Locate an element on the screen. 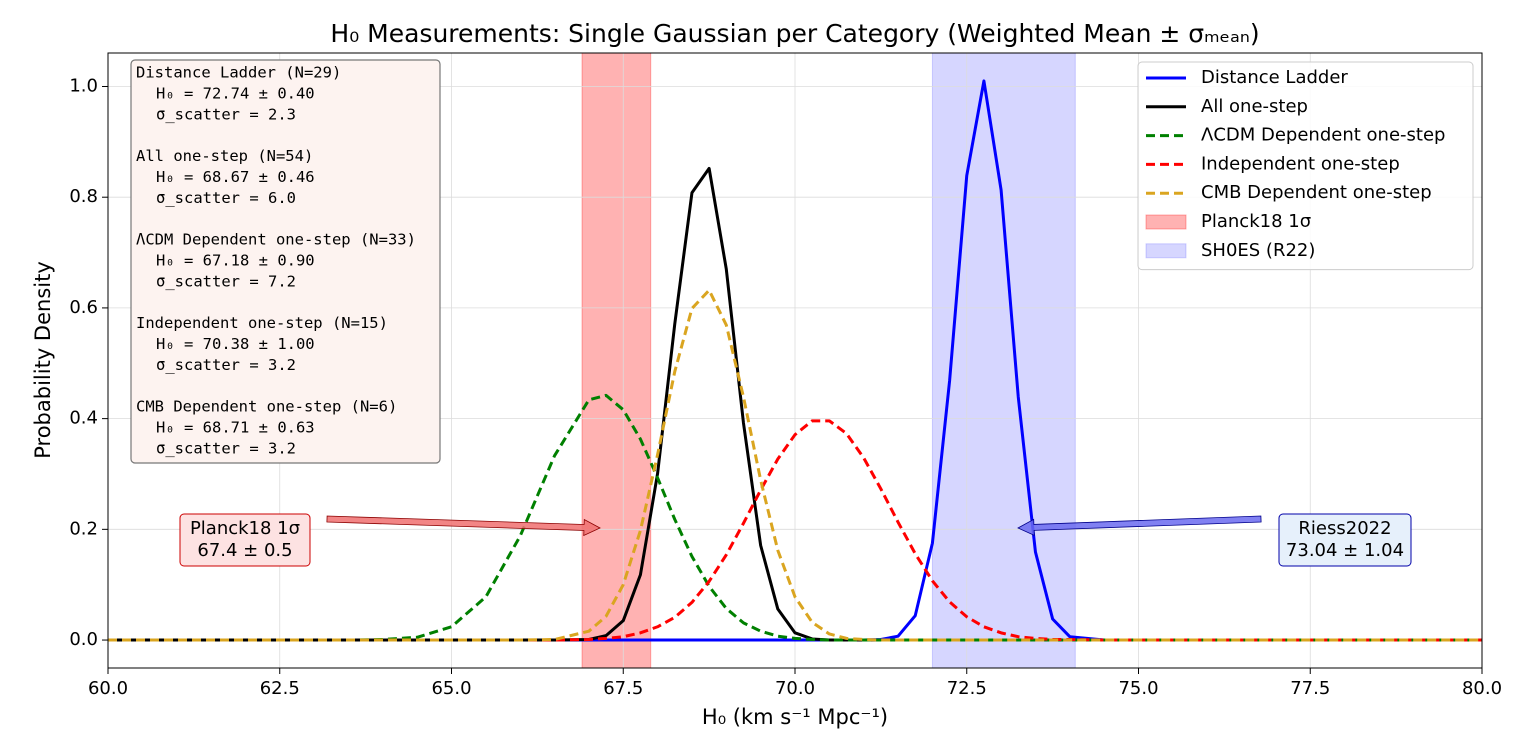 Image resolution: width=1536 pixels, height=754 pixels. annotation-text: 73.04 ± 1.04 is located at coordinates (1345, 550).